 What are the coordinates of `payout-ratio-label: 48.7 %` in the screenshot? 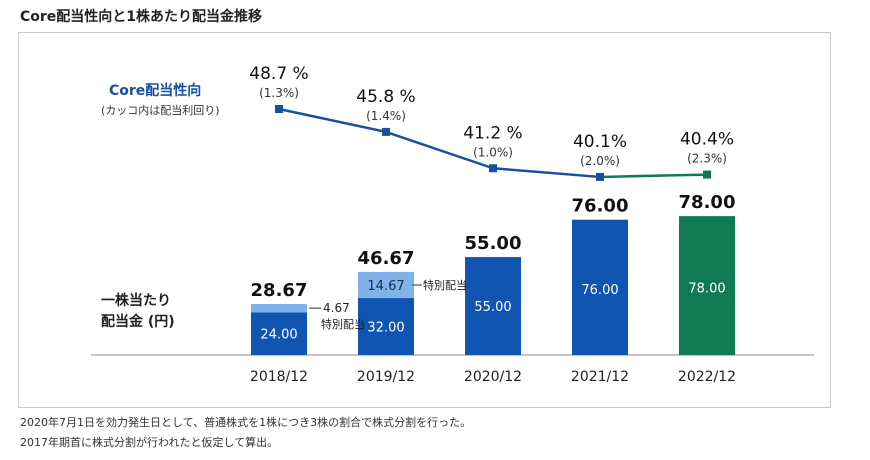 It's located at (278, 74).